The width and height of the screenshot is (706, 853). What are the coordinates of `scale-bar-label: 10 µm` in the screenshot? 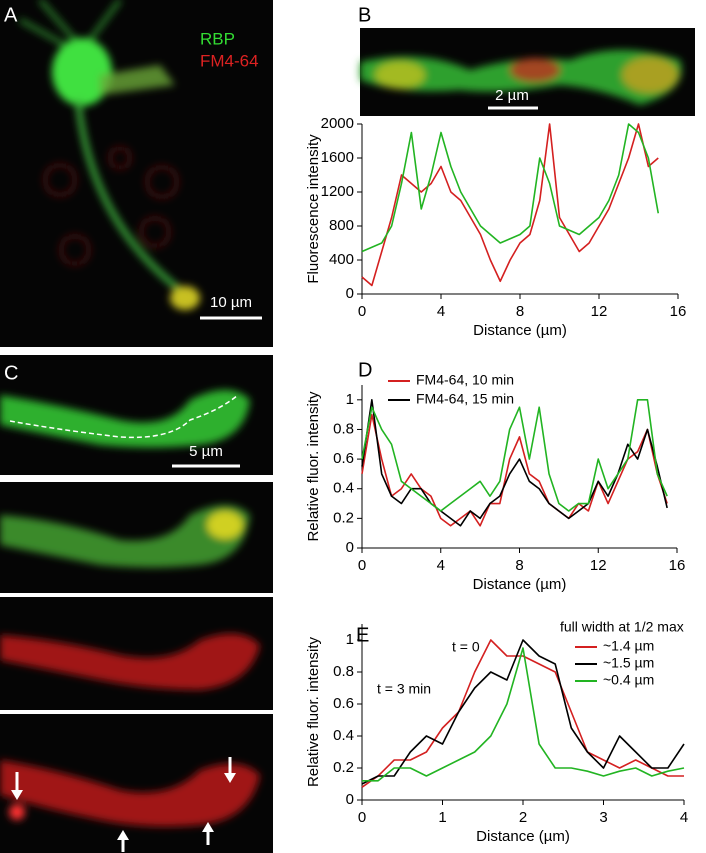 It's located at (231, 302).